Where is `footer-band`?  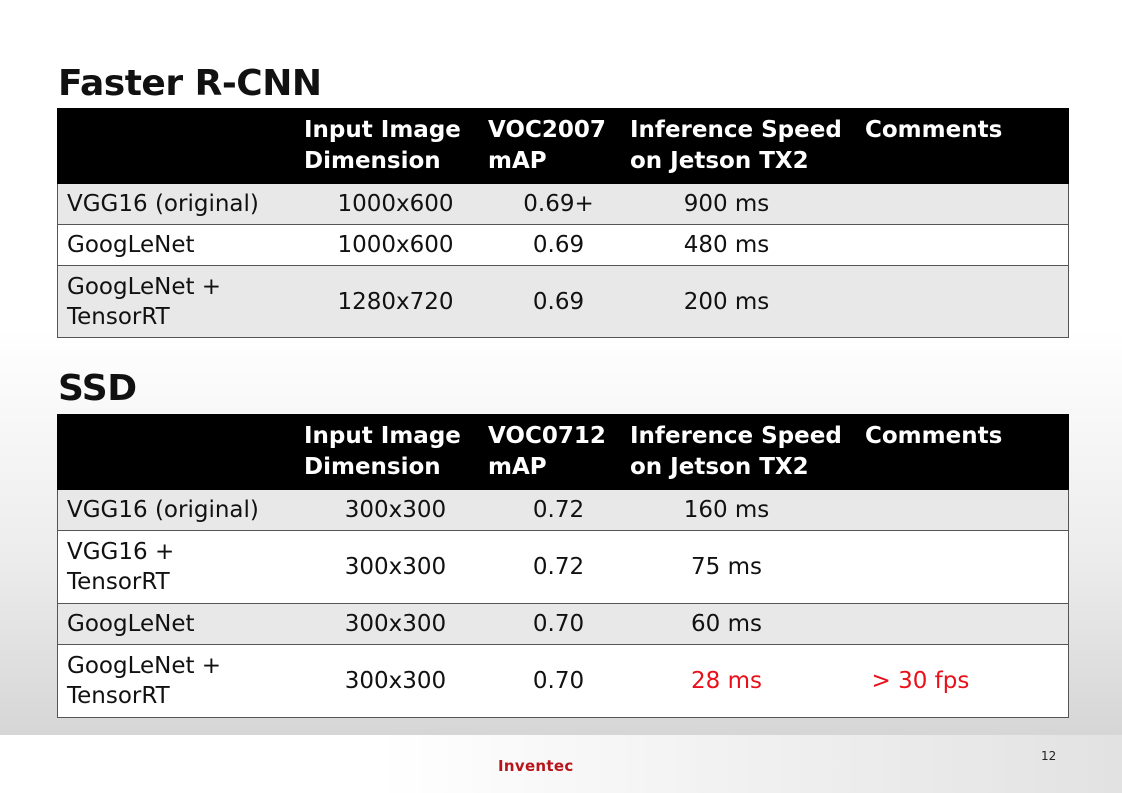 footer-band is located at coordinates (561, 764).